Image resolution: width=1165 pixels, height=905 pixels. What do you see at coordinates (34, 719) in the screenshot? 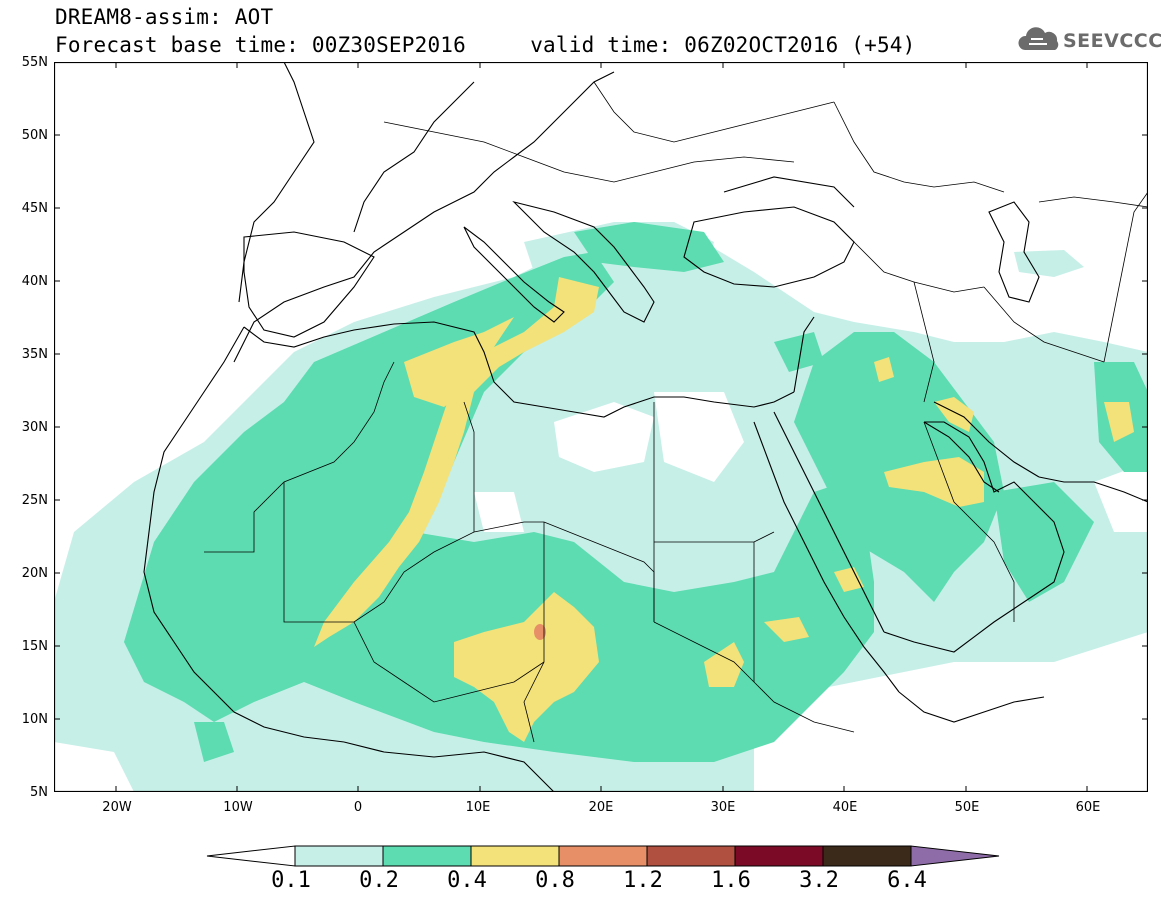
I see `lat-label: 10N` at bounding box center [34, 719].